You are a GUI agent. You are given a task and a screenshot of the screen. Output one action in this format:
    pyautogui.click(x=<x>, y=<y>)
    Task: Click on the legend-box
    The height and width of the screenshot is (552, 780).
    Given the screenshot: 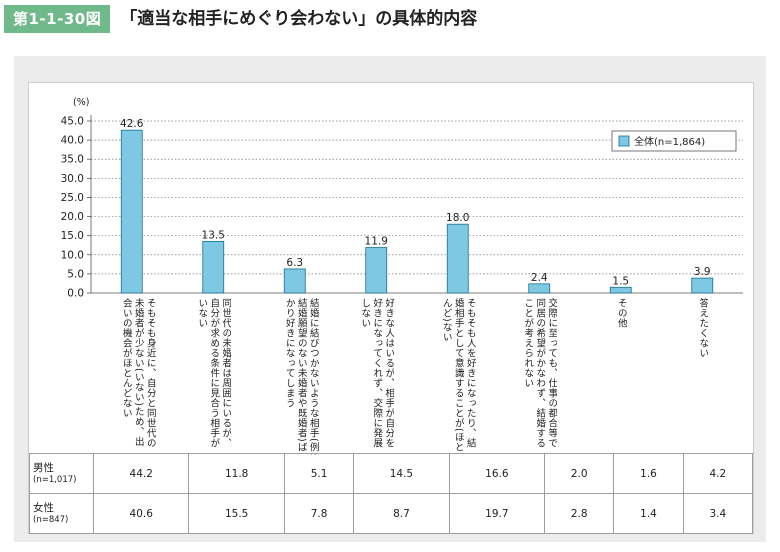 What is the action you would take?
    pyautogui.click(x=674, y=141)
    